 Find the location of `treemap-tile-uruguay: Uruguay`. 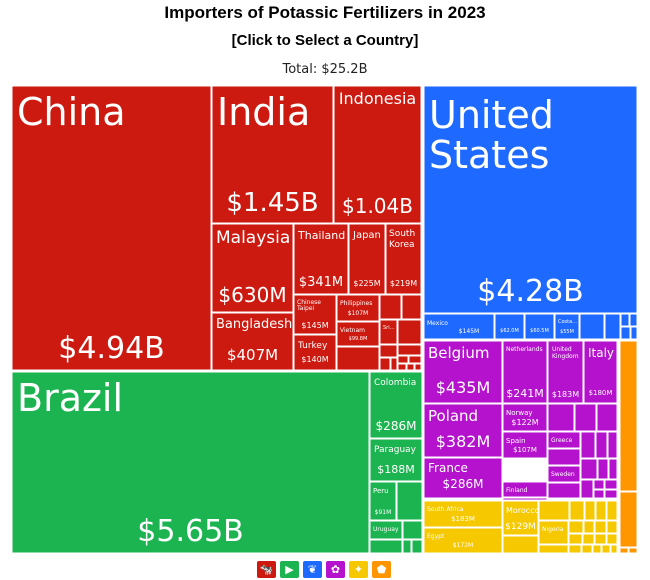

treemap-tile-uruguay: Uruguay is located at coordinates (386, 530).